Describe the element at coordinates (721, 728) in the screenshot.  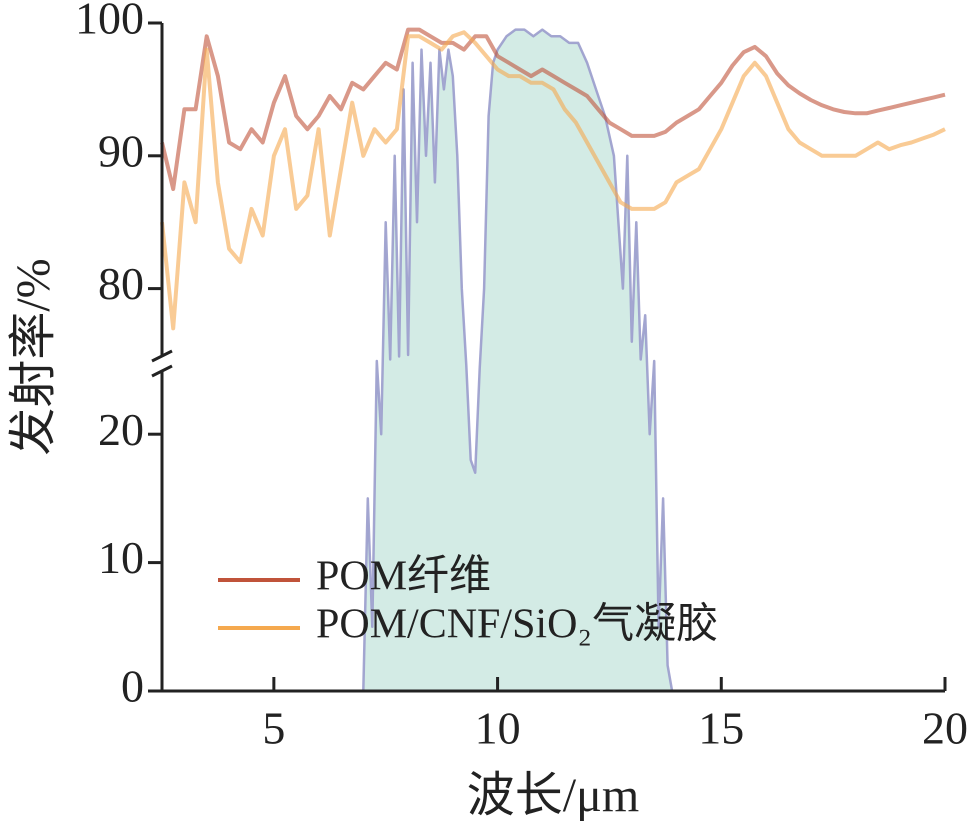
I see `x-tick-label: 15` at that location.